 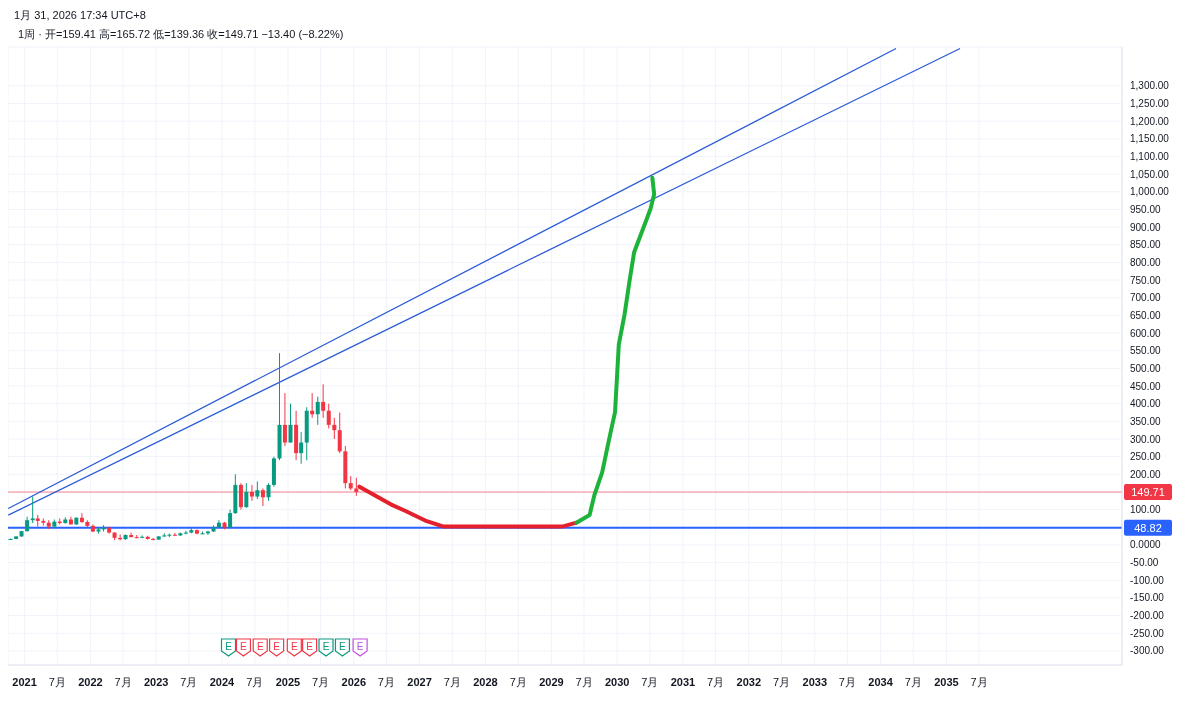 What do you see at coordinates (222, 682) in the screenshot?
I see `x-tick-label: 2024` at bounding box center [222, 682].